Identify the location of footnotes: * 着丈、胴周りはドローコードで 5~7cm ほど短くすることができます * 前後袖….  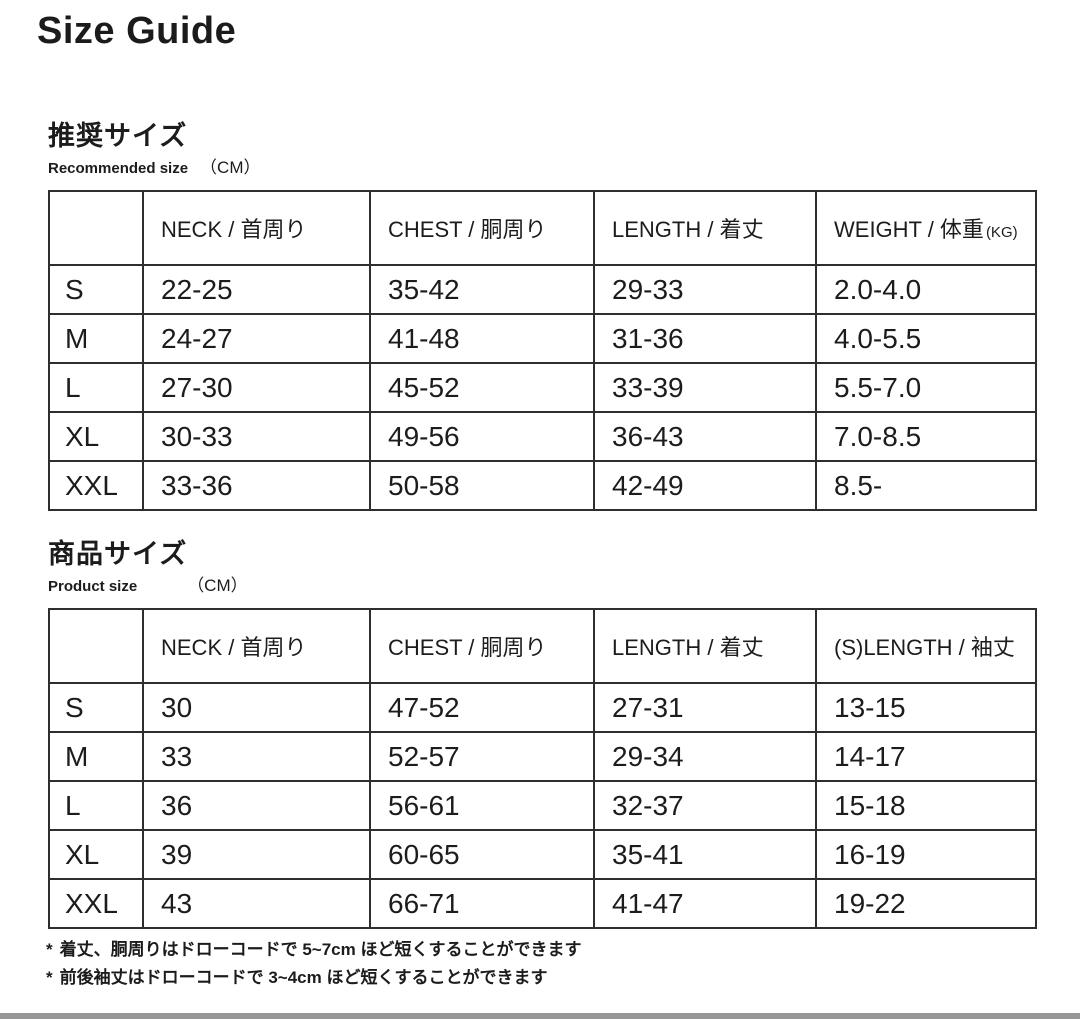
(313, 964).